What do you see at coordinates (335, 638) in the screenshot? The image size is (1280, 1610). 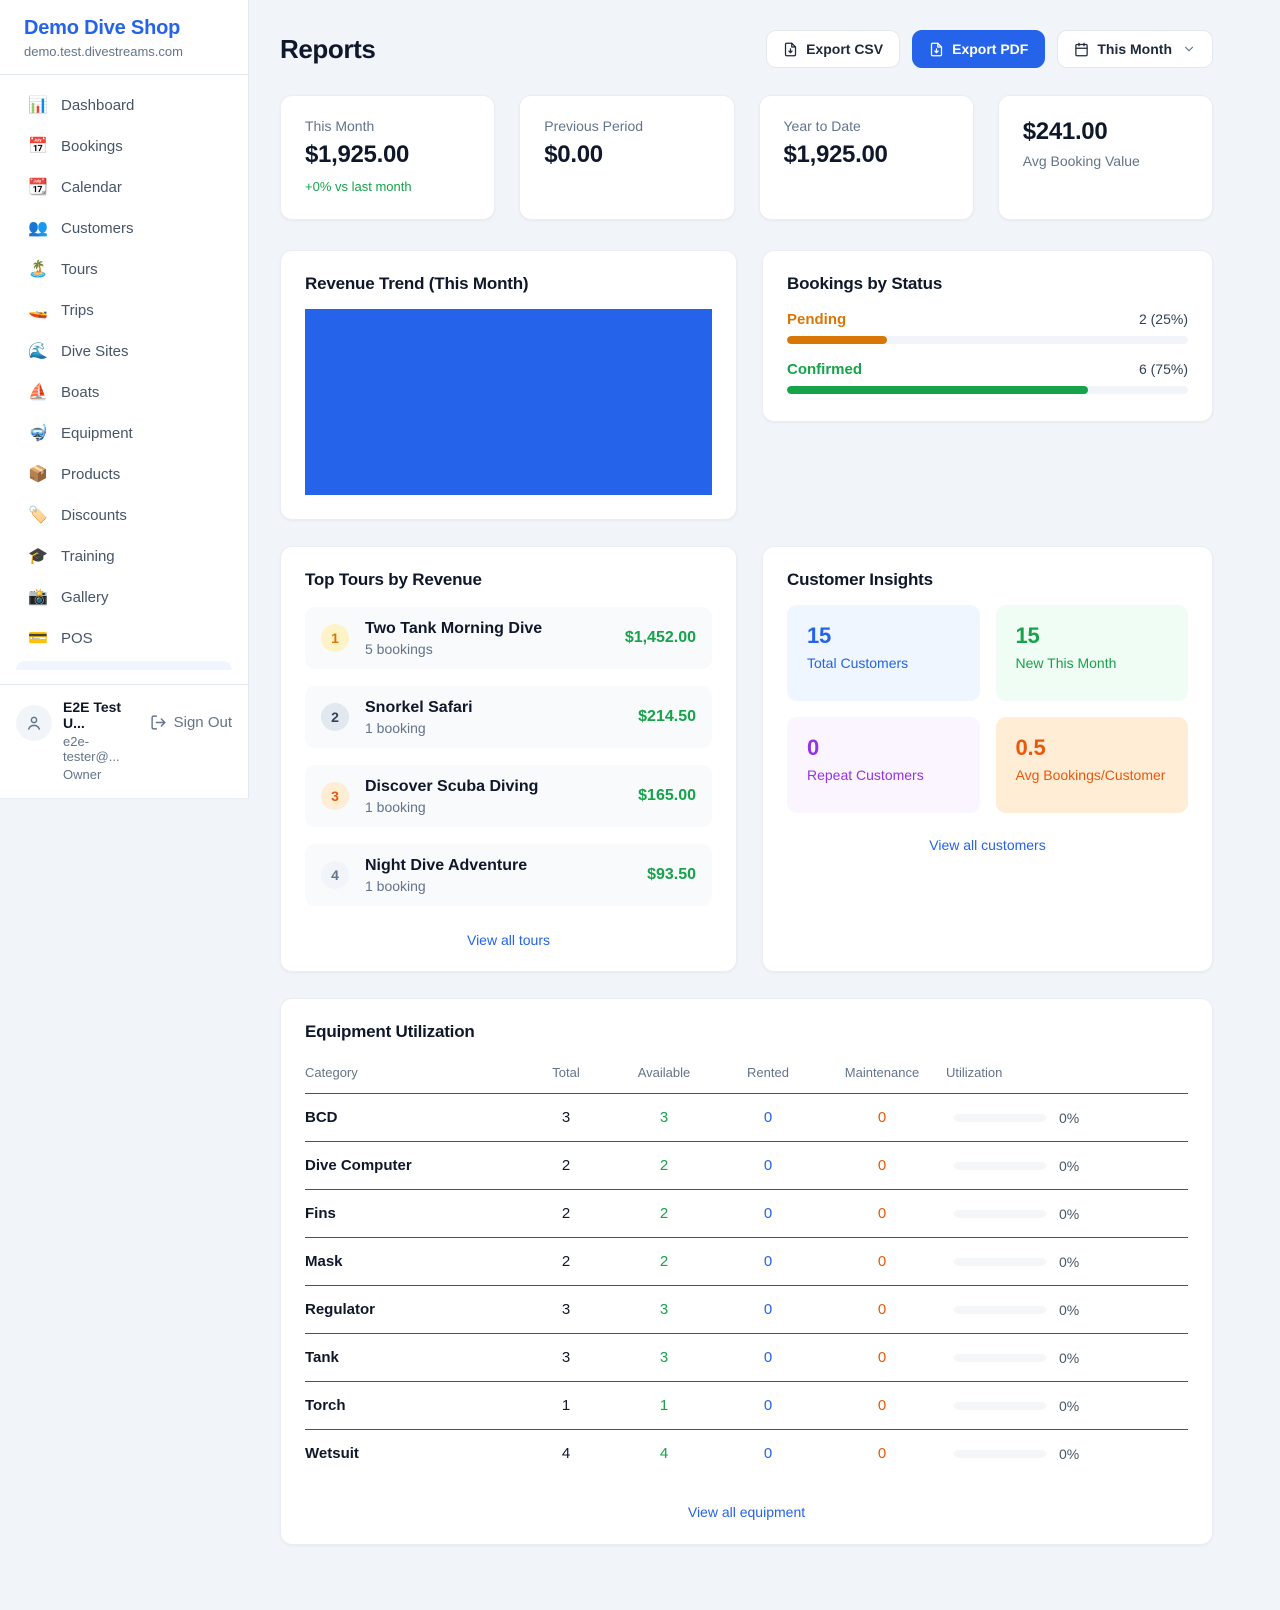 I see `rank-badge: 1` at bounding box center [335, 638].